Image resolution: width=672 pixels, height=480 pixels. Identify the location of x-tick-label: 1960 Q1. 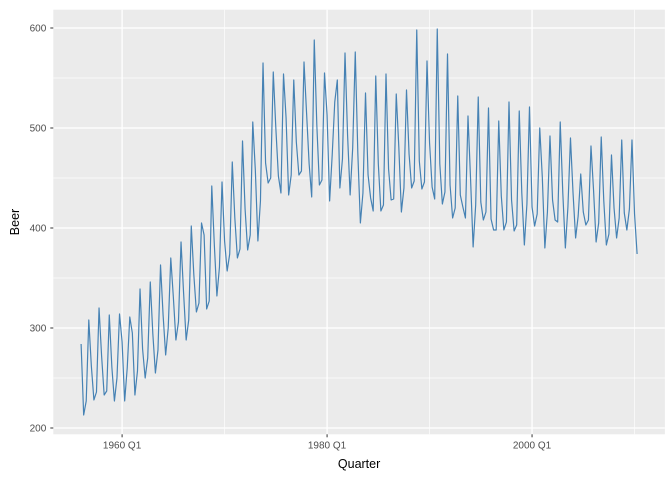
(122, 445).